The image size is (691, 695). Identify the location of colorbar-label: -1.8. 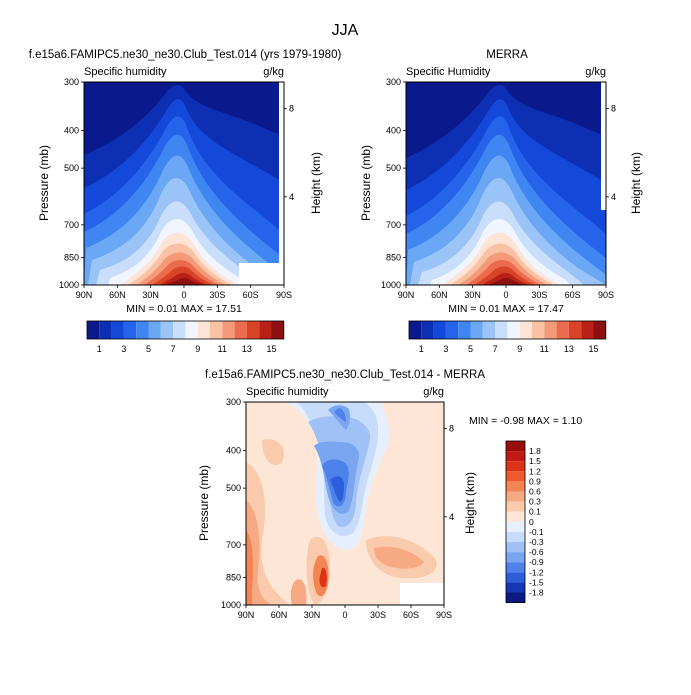
(536, 593).